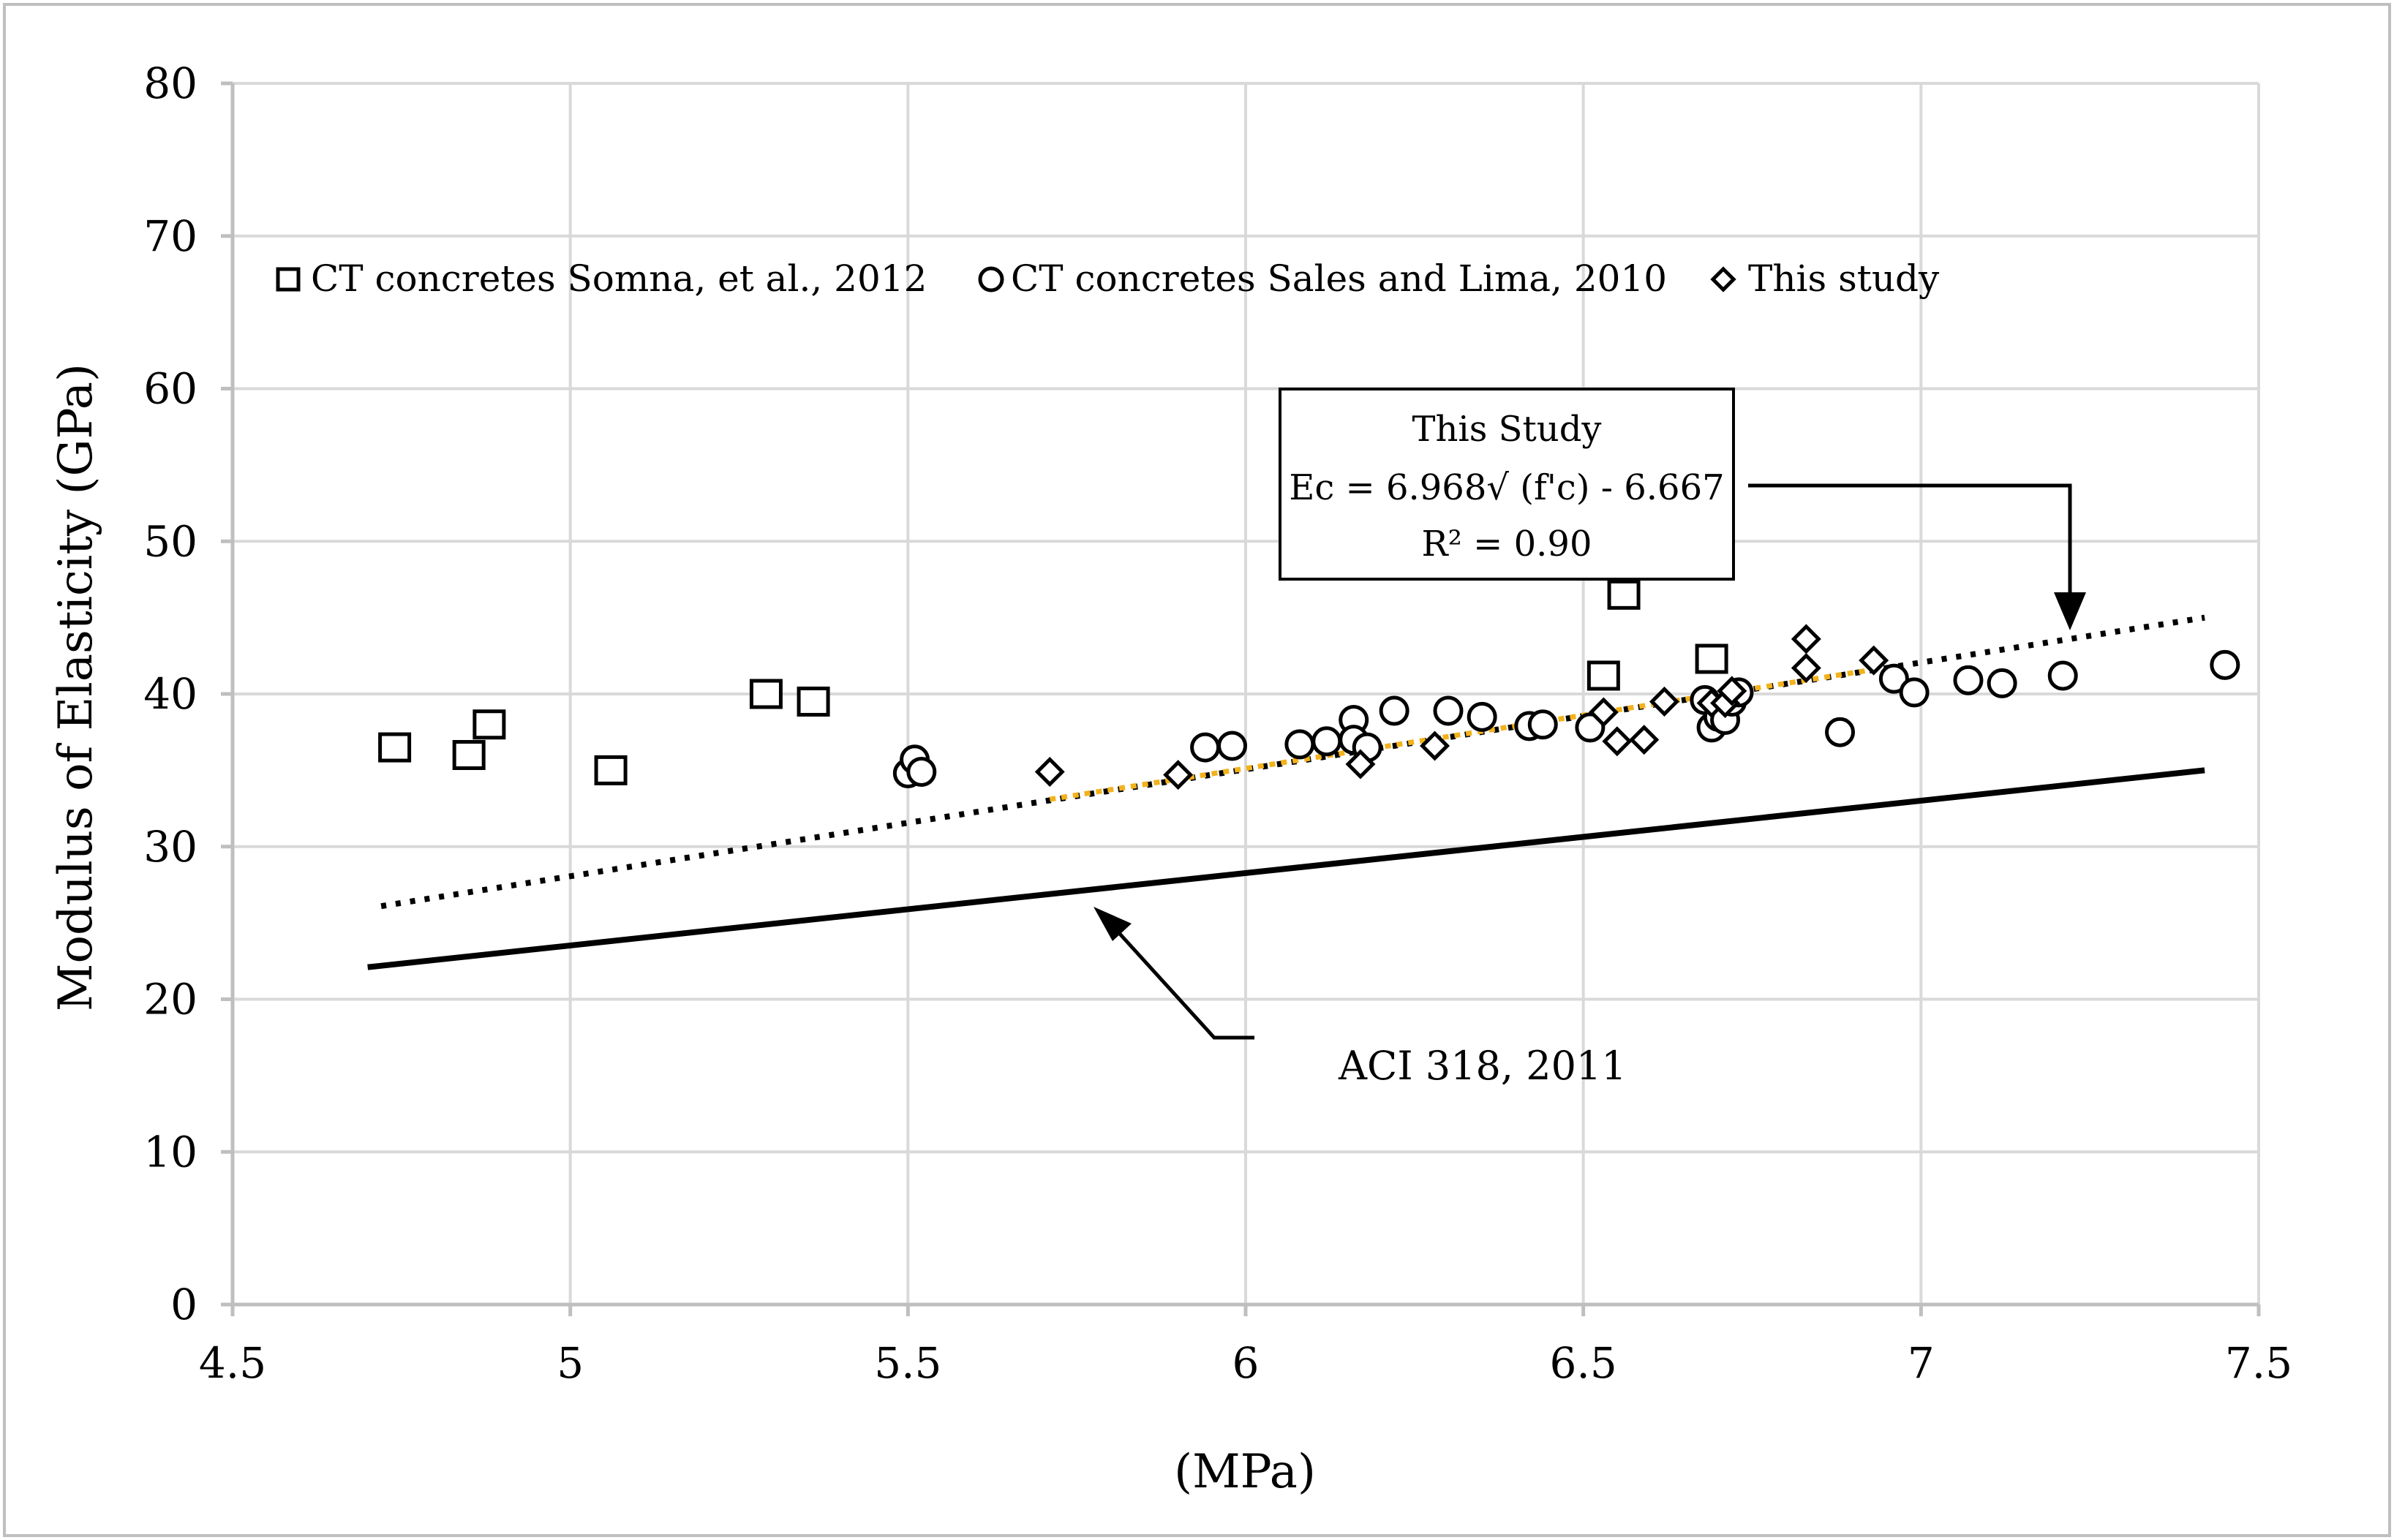 The height and width of the screenshot is (1540, 2394). What do you see at coordinates (170, 999) in the screenshot?
I see `y-tick-label: 20` at bounding box center [170, 999].